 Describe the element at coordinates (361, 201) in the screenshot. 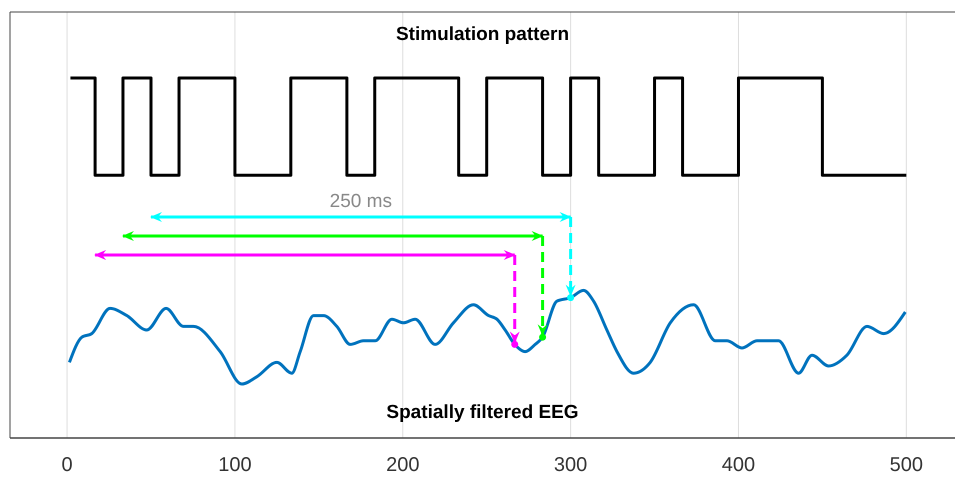

I see `annotation: 250 ms` at that location.